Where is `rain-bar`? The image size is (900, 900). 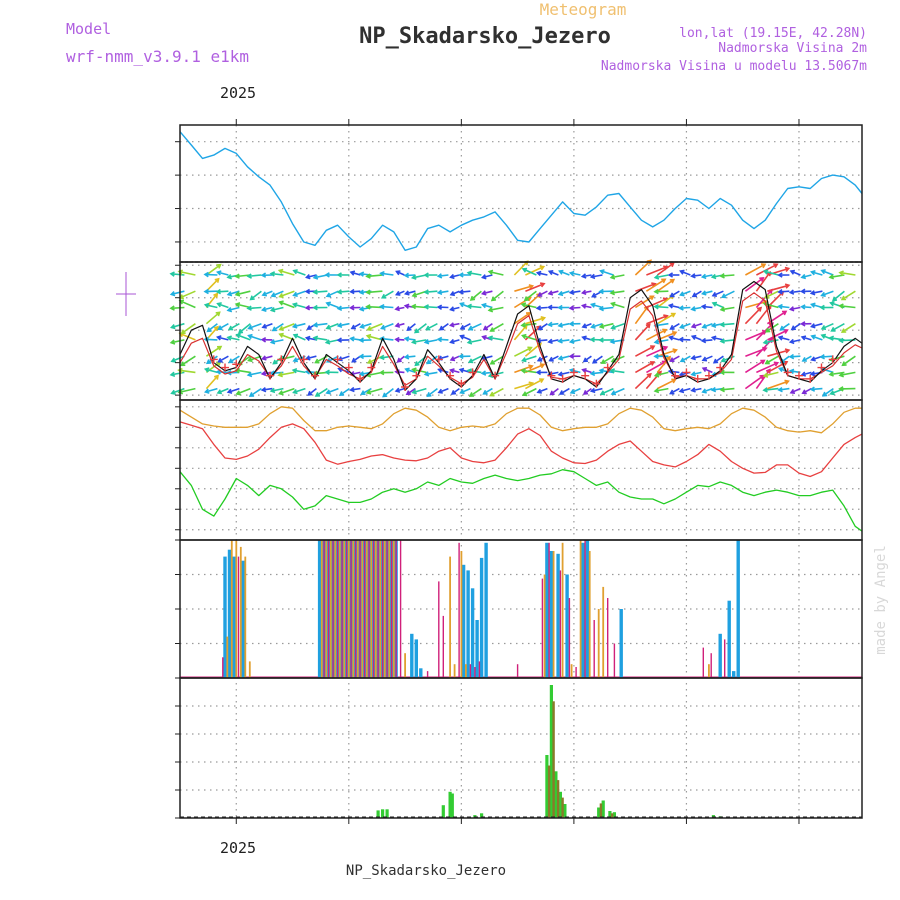 rain-bar is located at coordinates (482, 815).